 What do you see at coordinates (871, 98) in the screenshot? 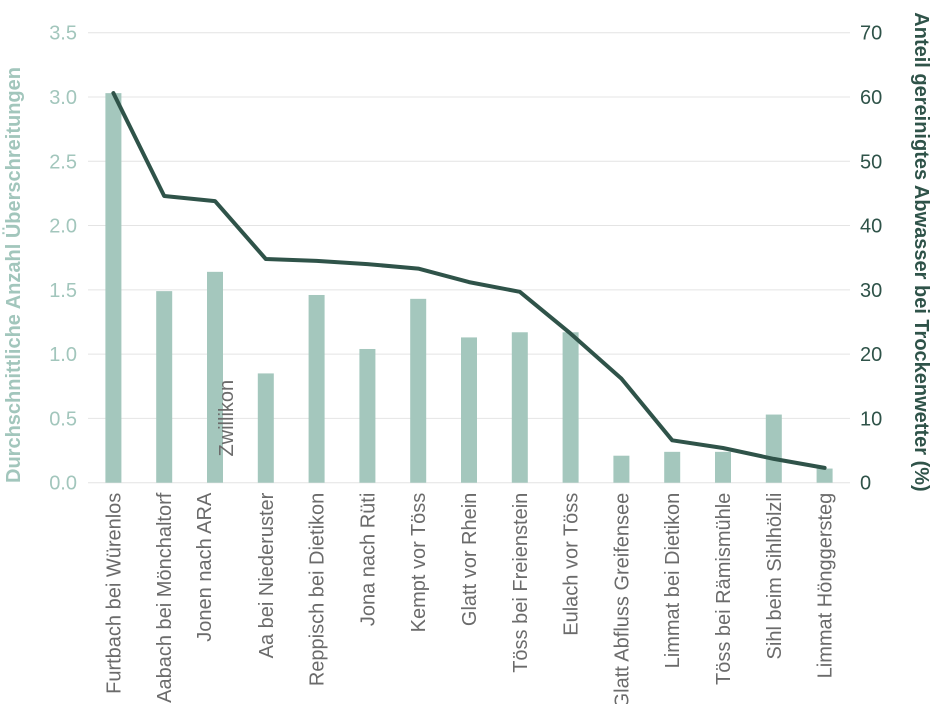
I see `right-y-tick-label: 60` at bounding box center [871, 98].